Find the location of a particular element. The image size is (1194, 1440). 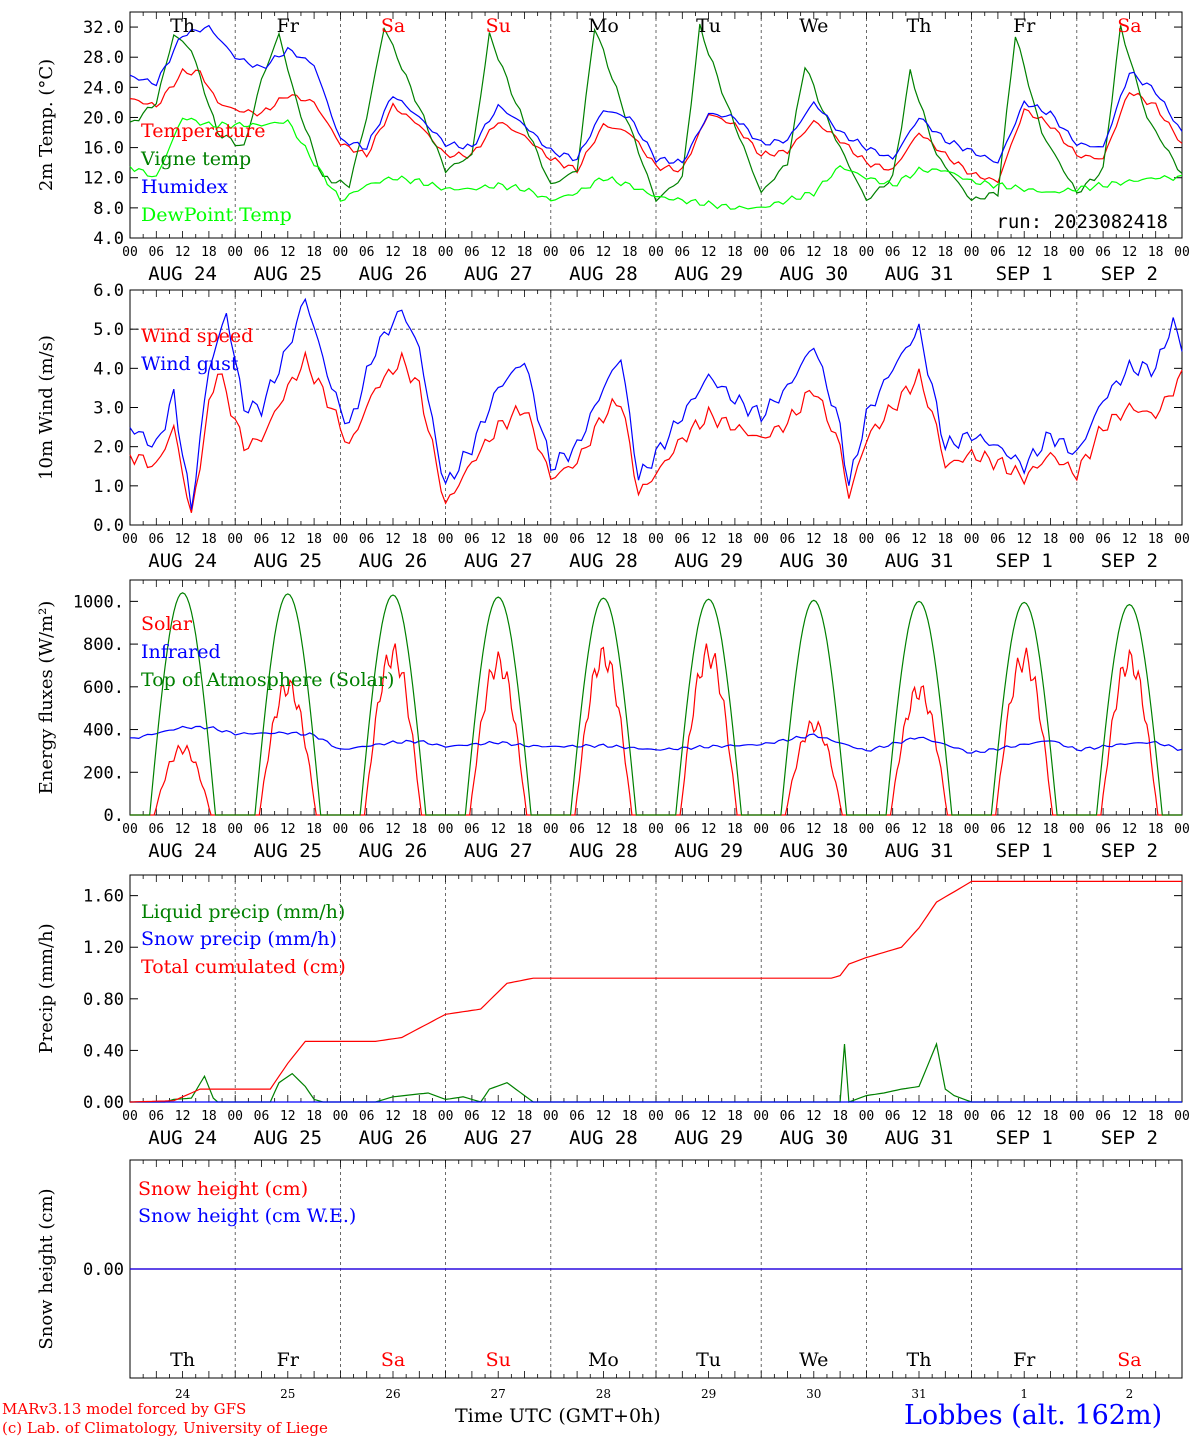

weekday-label: Th is located at coordinates (919, 26).